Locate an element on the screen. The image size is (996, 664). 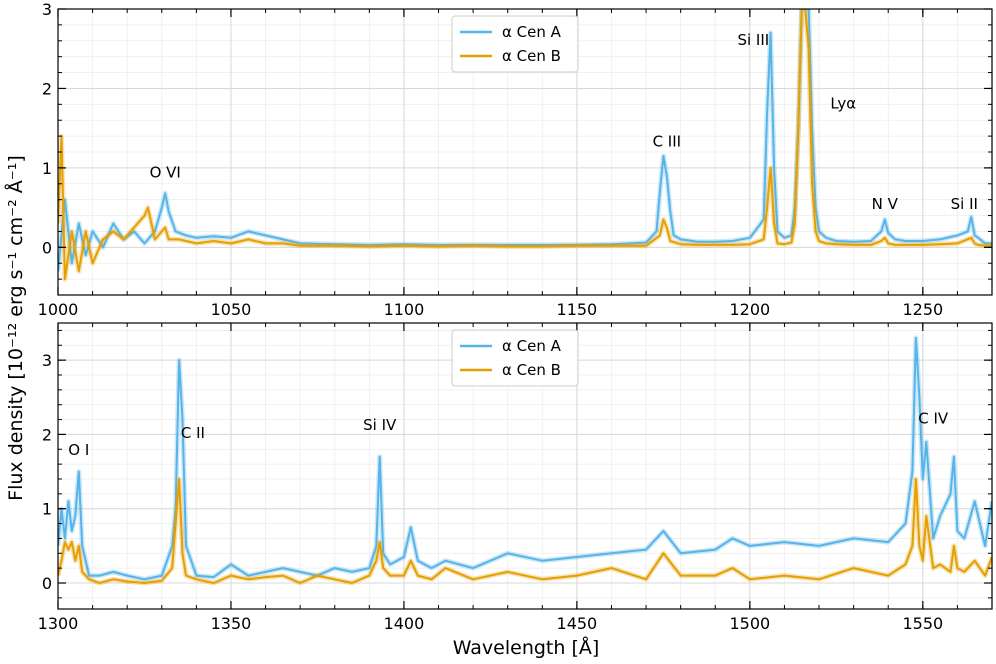
x-tick-label: 1100 is located at coordinates (404, 309).